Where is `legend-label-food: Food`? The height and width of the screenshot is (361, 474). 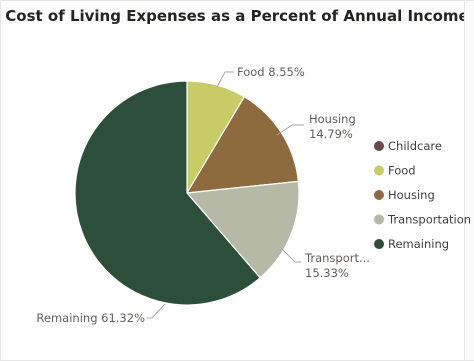 legend-label-food: Food is located at coordinates (402, 171).